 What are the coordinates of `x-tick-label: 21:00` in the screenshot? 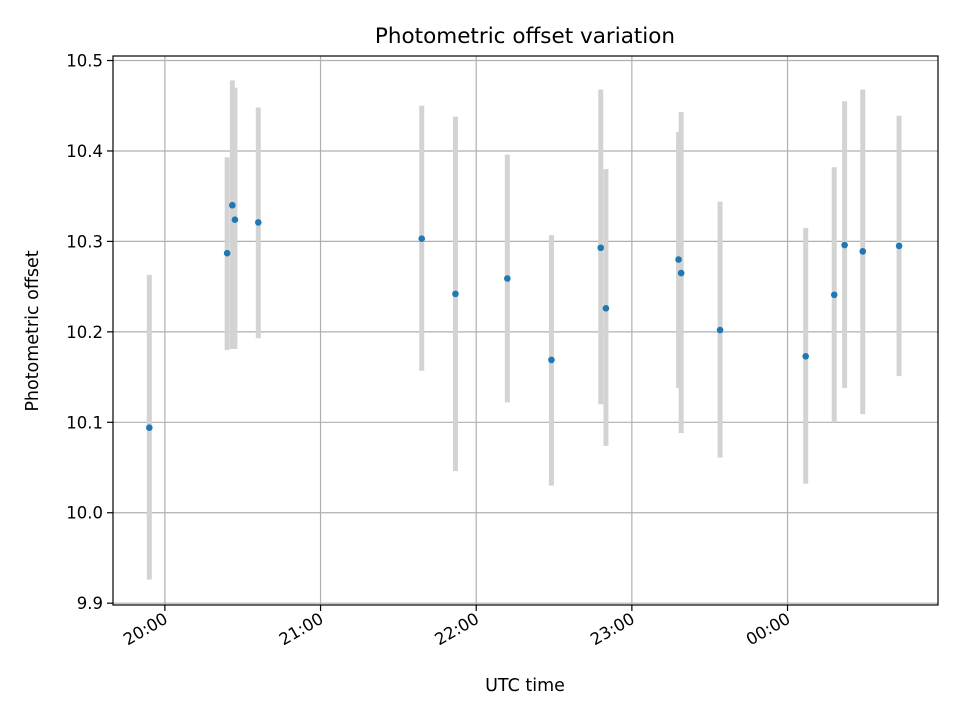 It's located at (301, 629).